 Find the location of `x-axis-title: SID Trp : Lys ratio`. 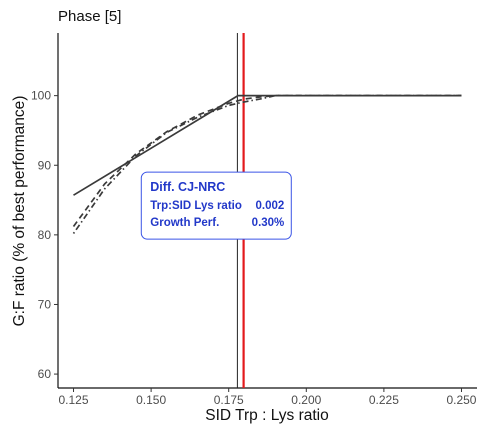

x-axis-title: SID Trp : Lys ratio is located at coordinates (266, 415).